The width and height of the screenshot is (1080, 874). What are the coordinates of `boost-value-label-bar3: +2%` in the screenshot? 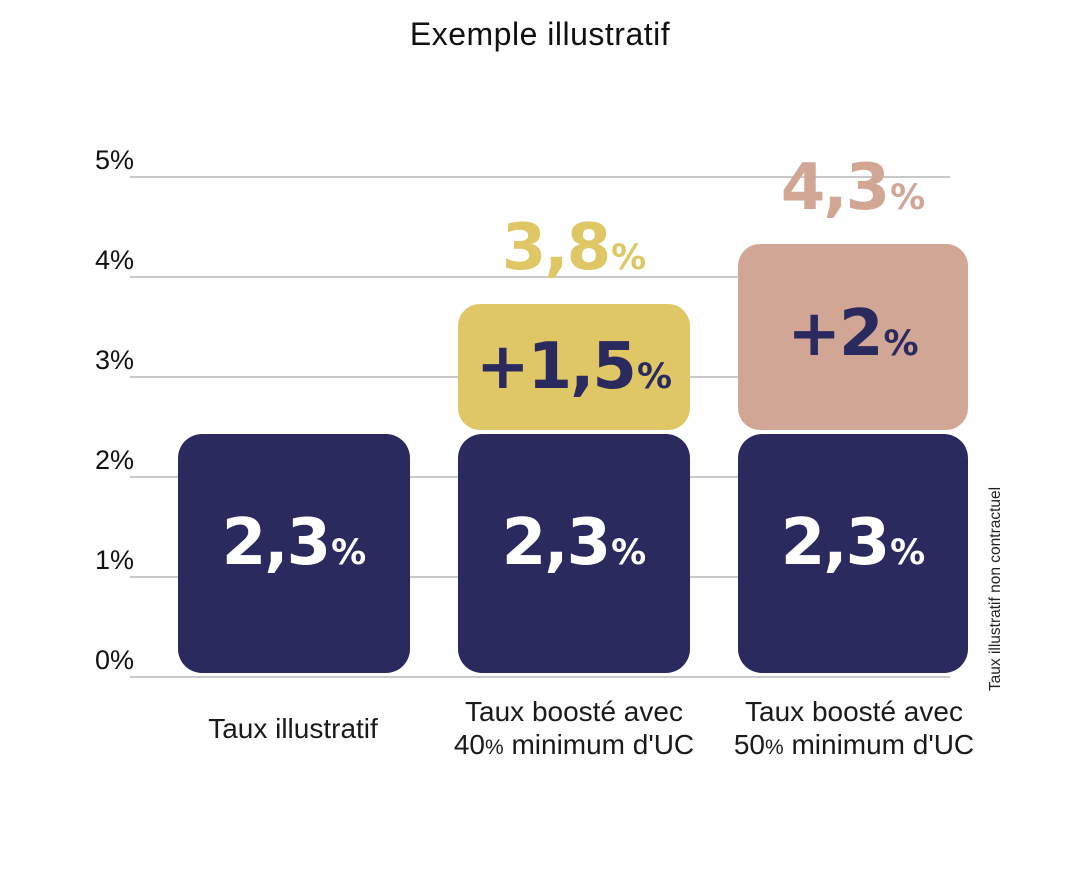 It's located at (852, 334).